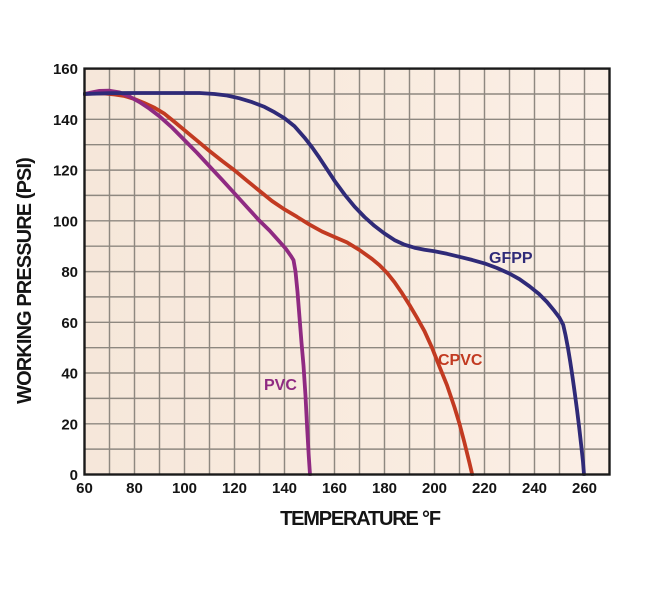 Image resolution: width=650 pixels, height=607 pixels. Describe the element at coordinates (69, 424) in the screenshot. I see `svg-text: 20` at that location.